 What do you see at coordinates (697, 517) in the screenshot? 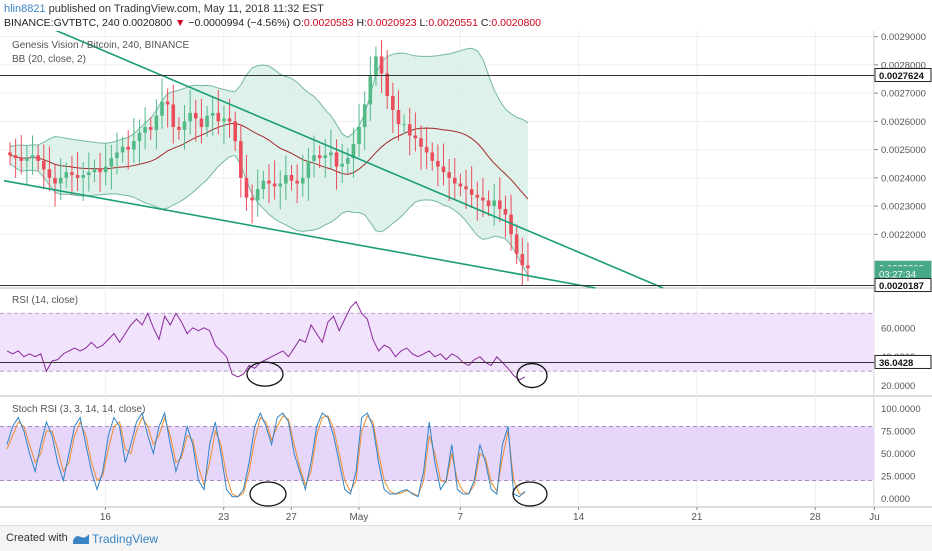
I see `x-tick-label: 21` at bounding box center [697, 517].